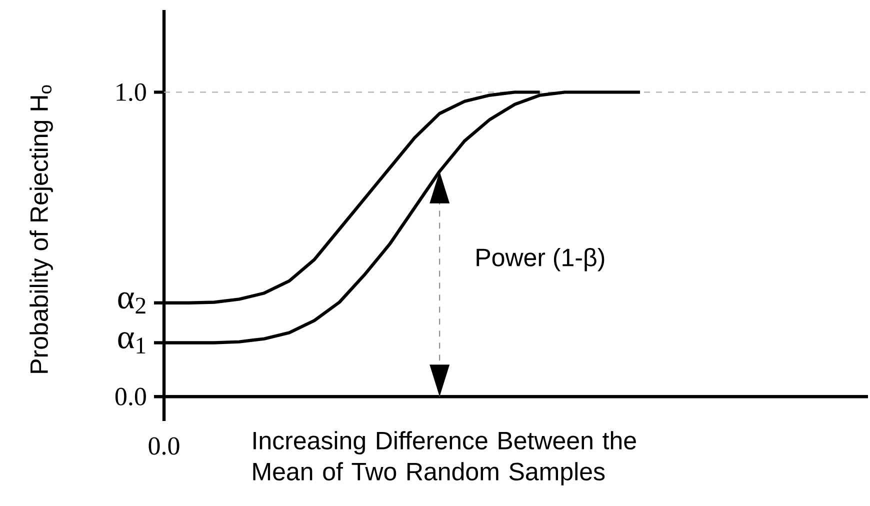  I want to click on y-tick-label: 1.0, so click(131, 92).